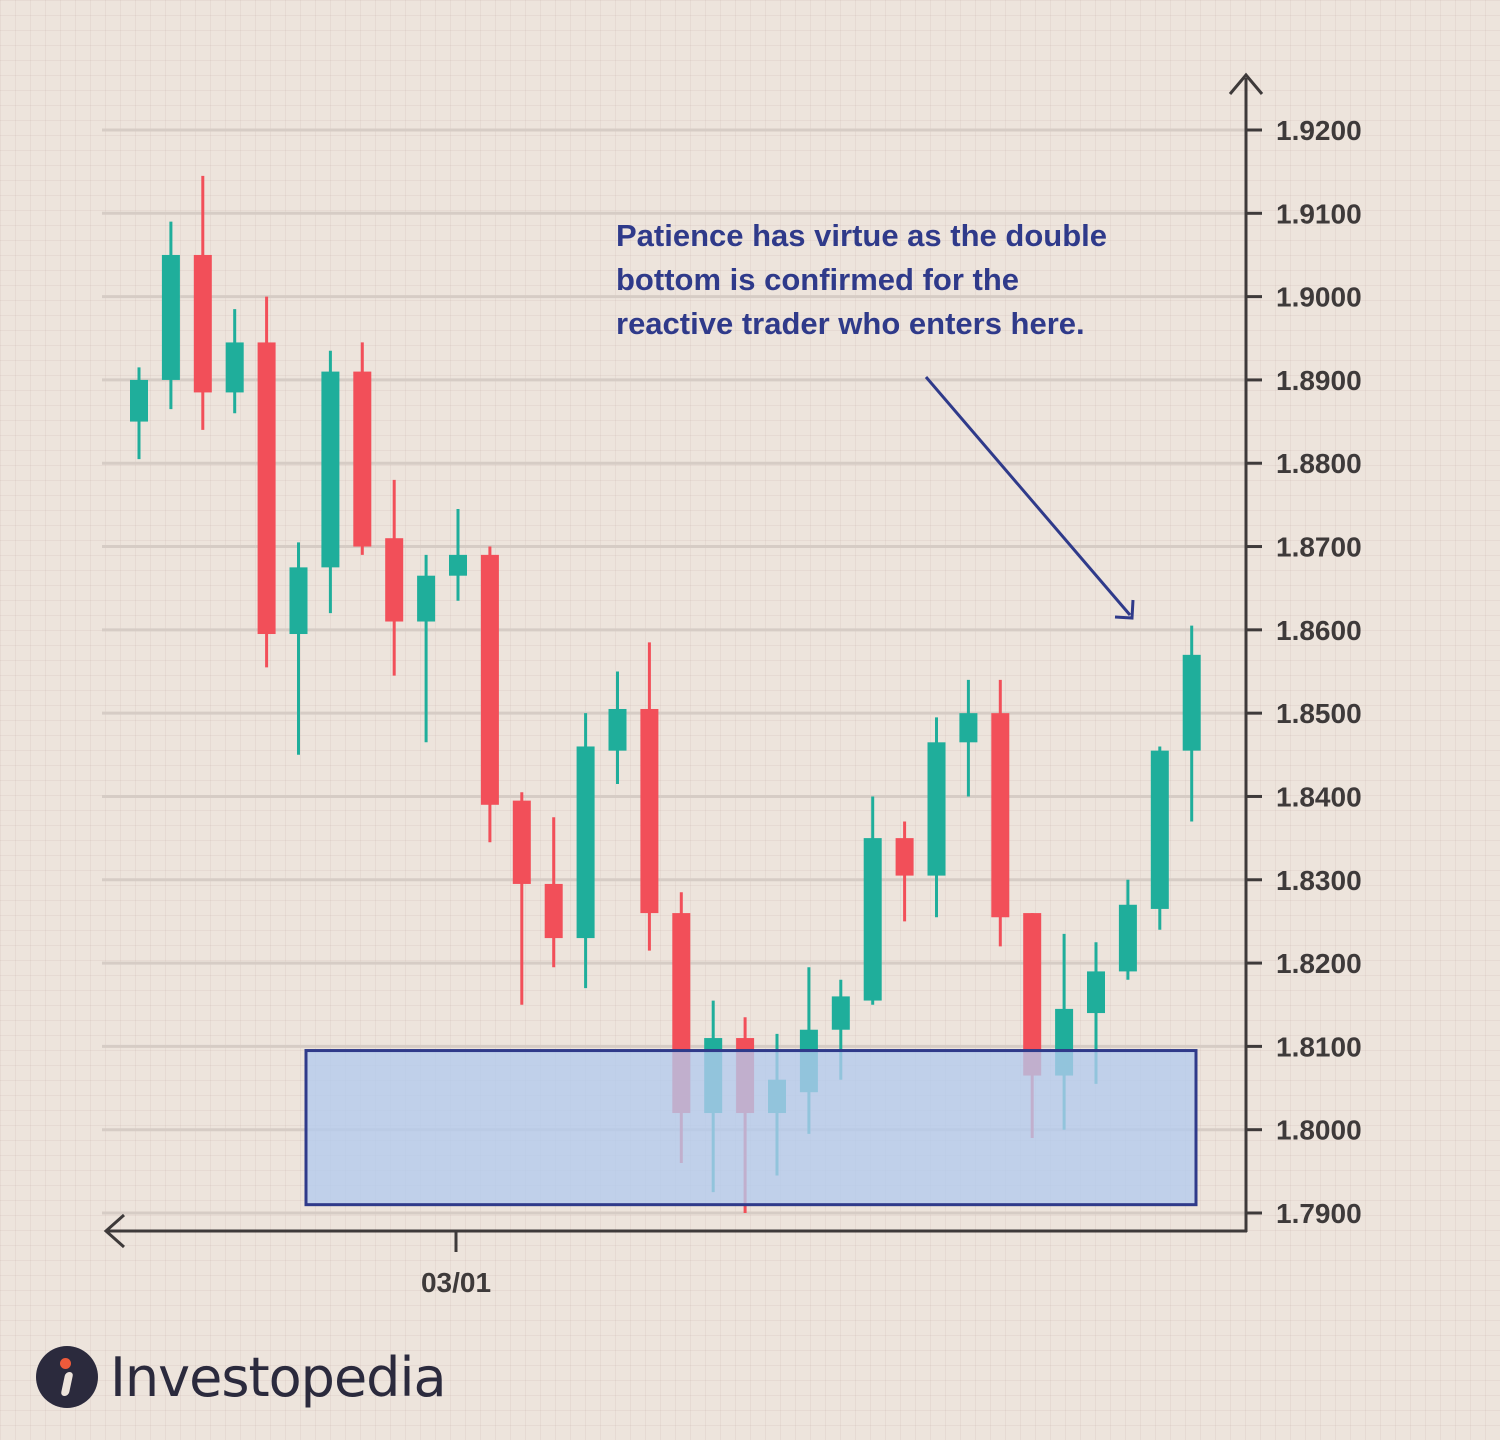 This screenshot has height=1440, width=1500. What do you see at coordinates (1319, 463) in the screenshot?
I see `y-tick-label: 1.8800` at bounding box center [1319, 463].